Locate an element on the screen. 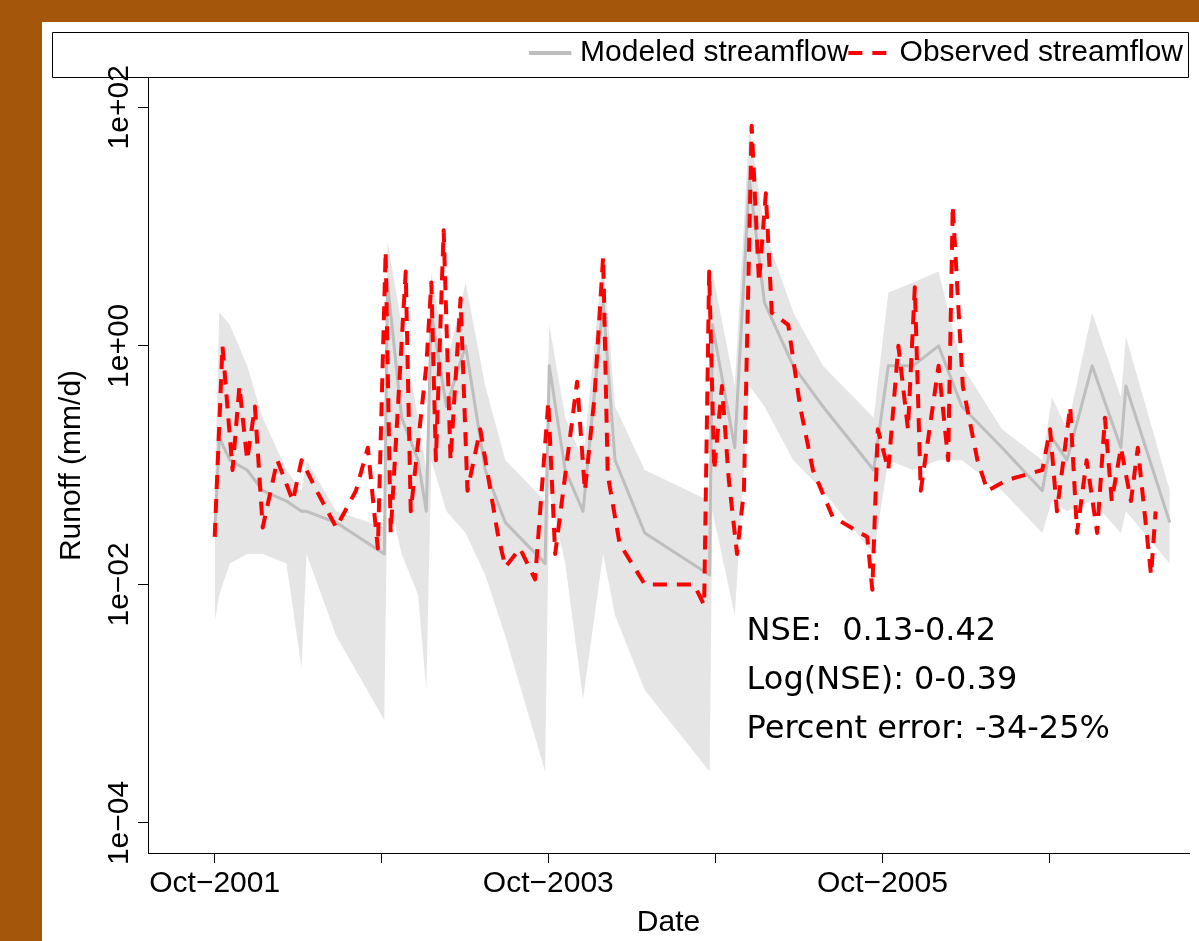  x-tick-label: Oct−2001 is located at coordinates (215, 882).